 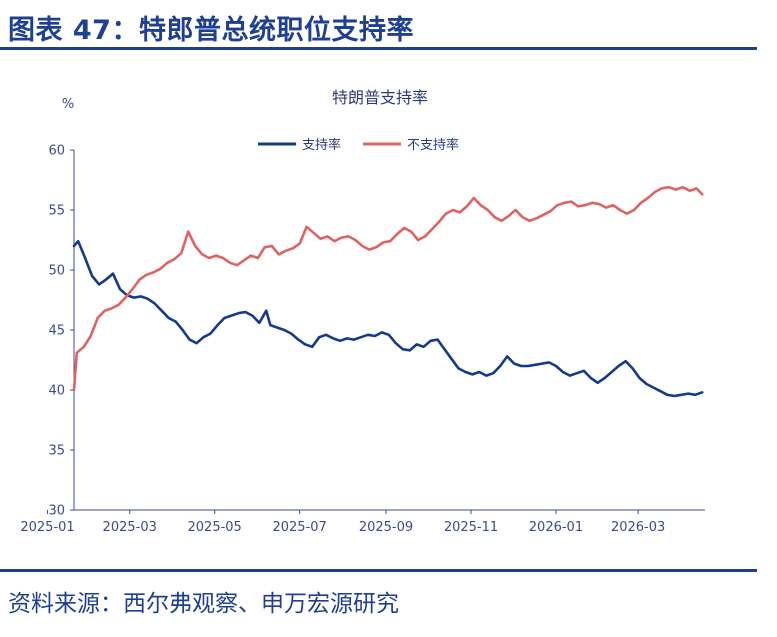 What do you see at coordinates (380, 97) in the screenshot?
I see `chart-title: 特朗普支持率` at bounding box center [380, 97].